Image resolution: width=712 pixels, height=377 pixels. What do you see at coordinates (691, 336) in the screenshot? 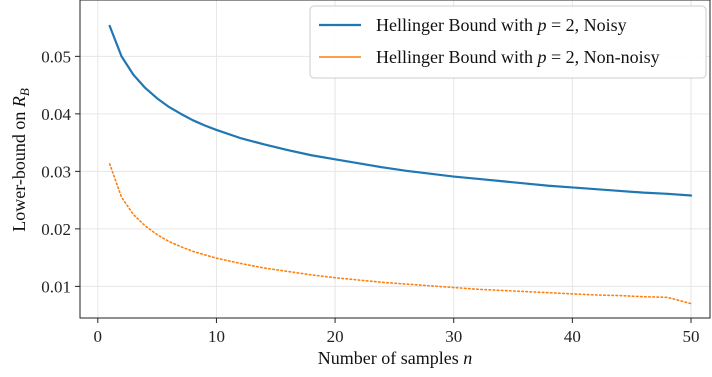
I see `x-tick-label: 50` at bounding box center [691, 336].